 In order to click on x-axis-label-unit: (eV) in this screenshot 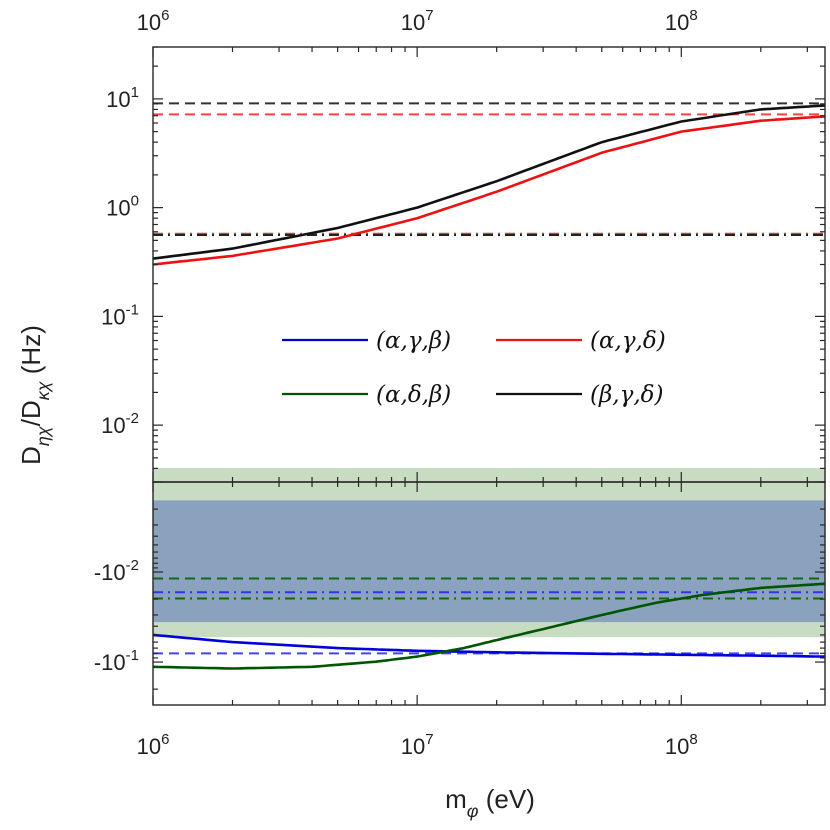, I will do `click(507, 799)`.